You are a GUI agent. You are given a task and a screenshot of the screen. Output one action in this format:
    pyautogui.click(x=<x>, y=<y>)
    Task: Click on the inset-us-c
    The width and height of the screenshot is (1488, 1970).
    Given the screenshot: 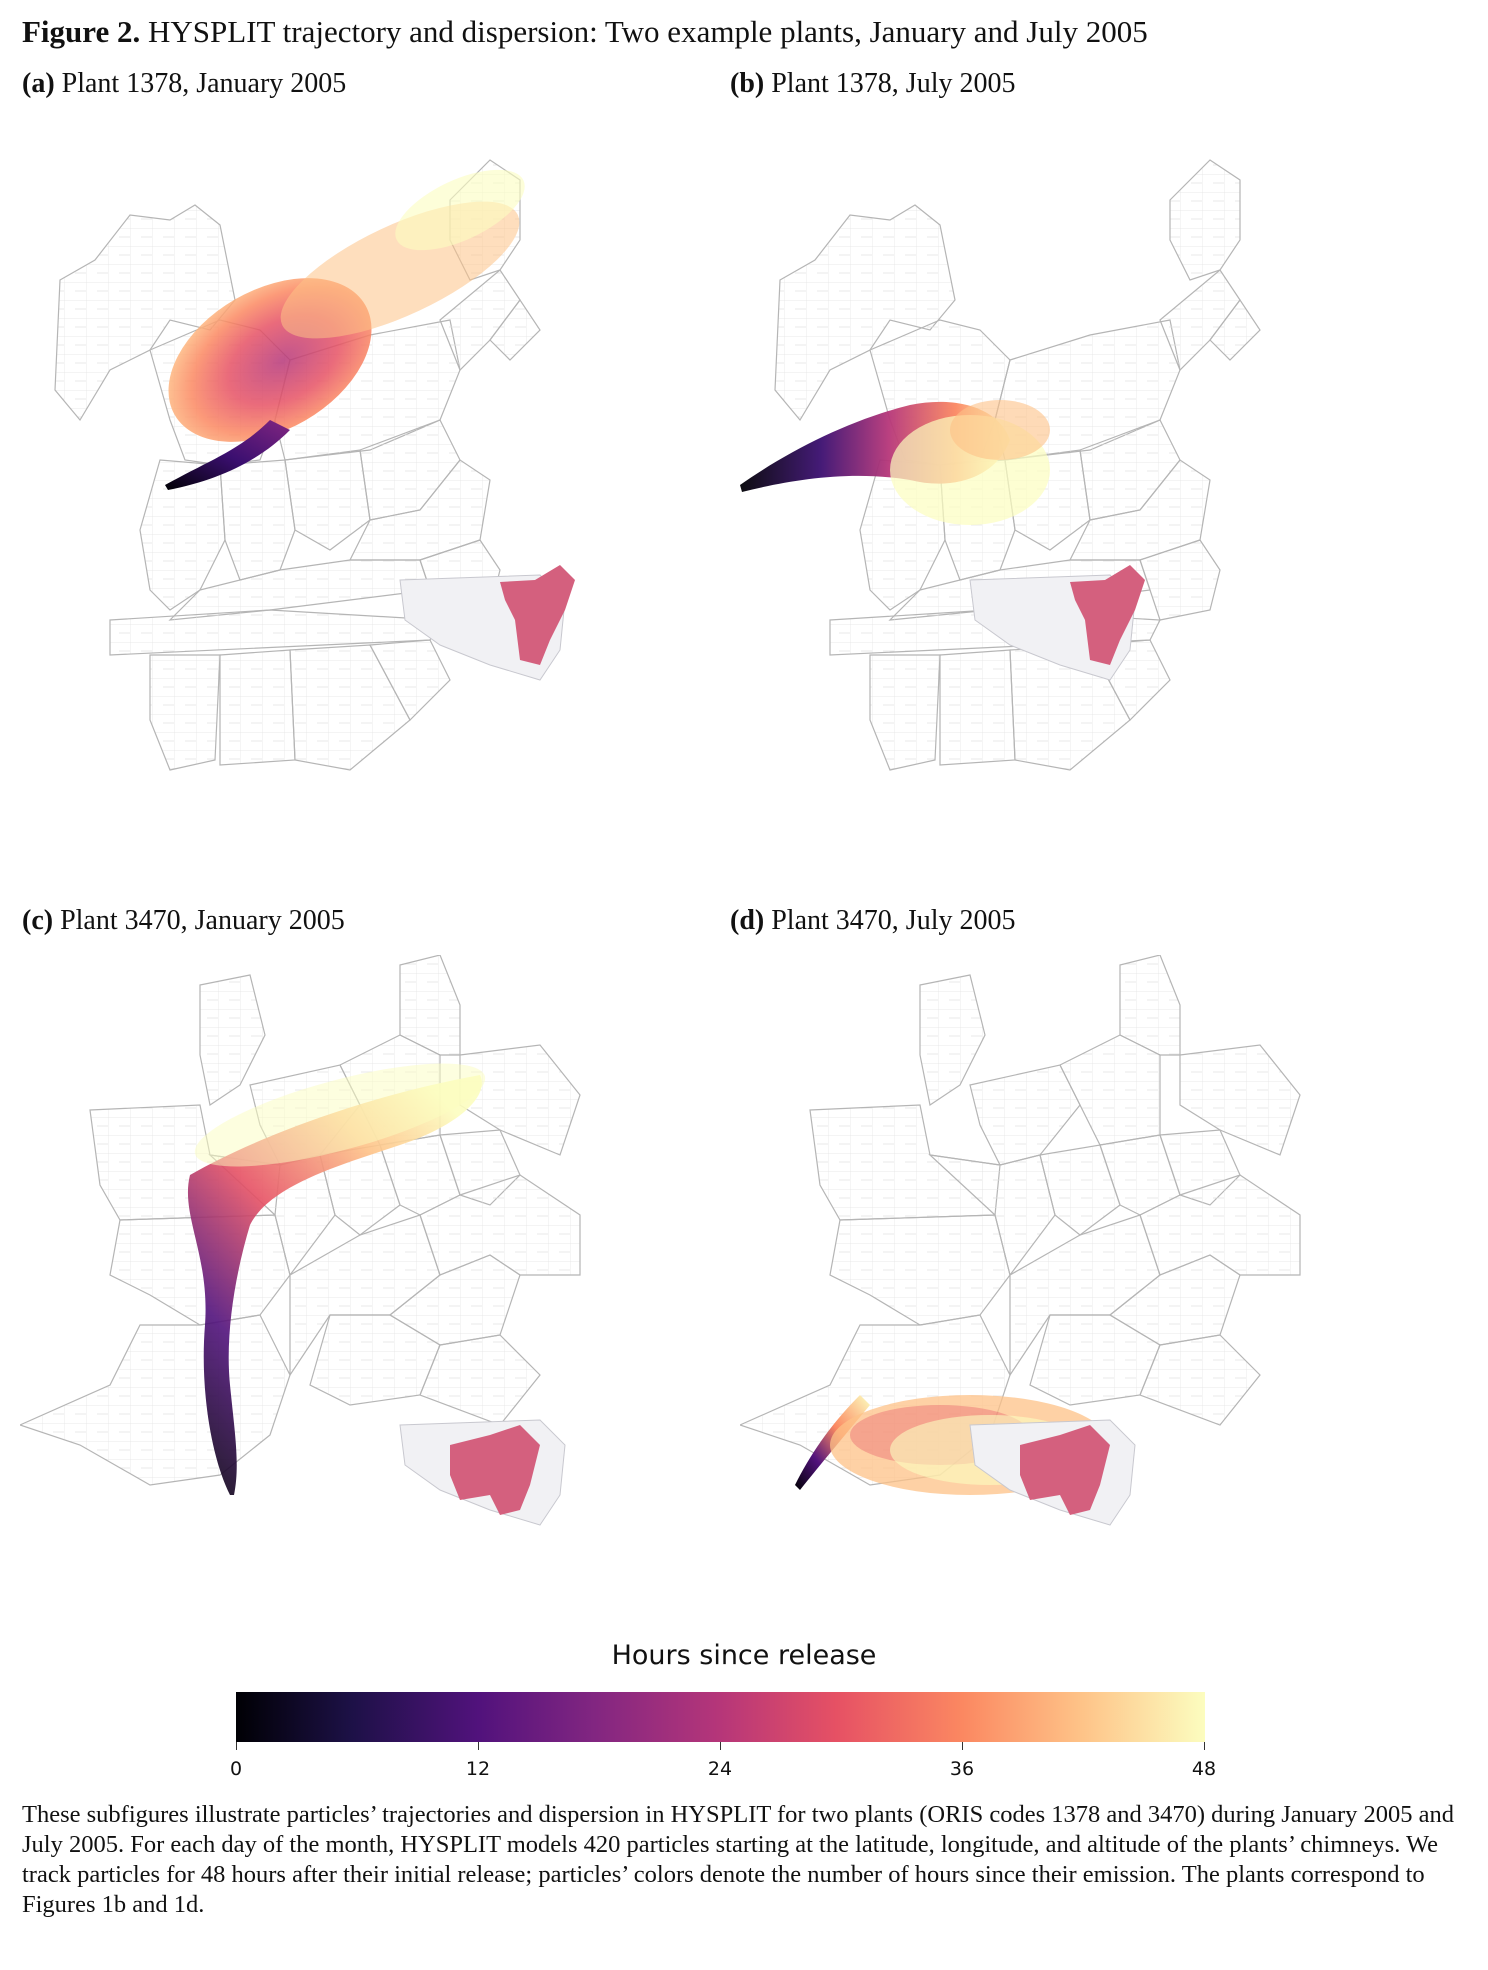 What is the action you would take?
    pyautogui.click(x=482, y=1472)
    